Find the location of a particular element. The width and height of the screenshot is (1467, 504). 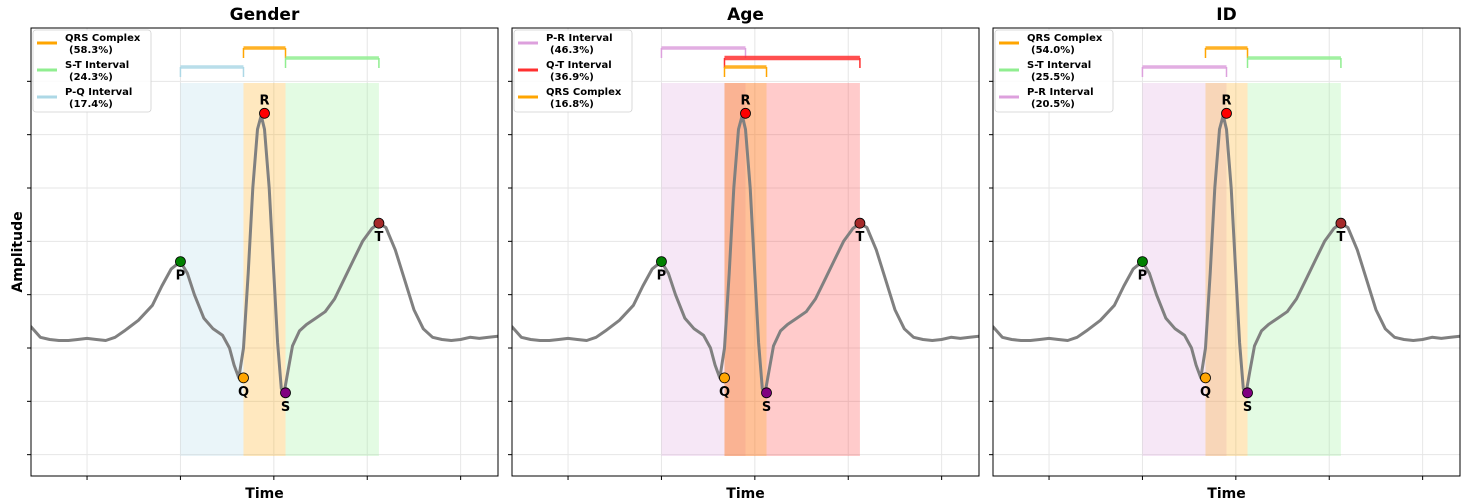

legend-percent: (24.3%) is located at coordinates (91, 77).